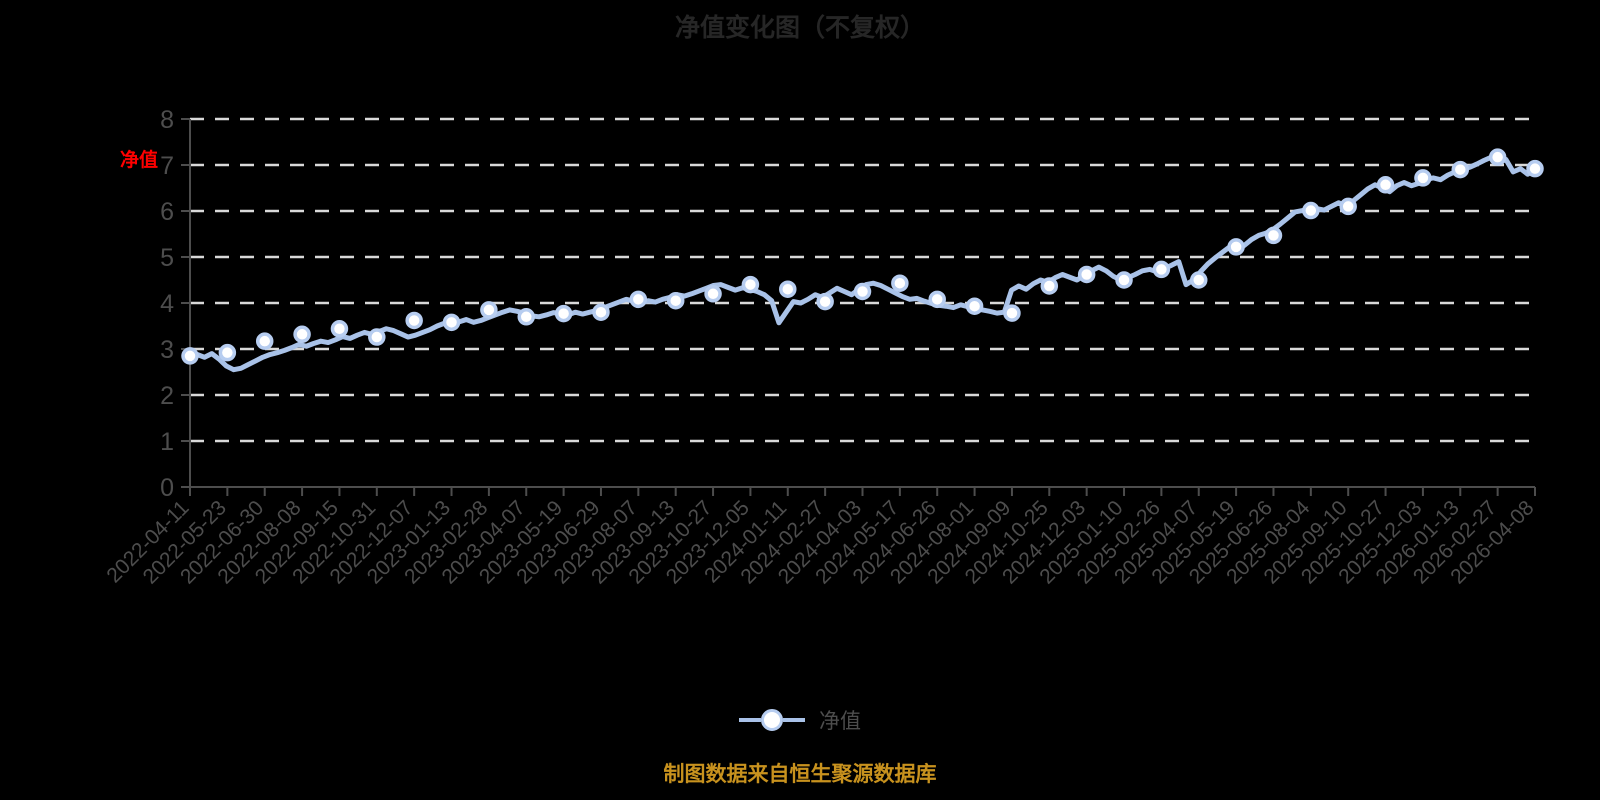 The image size is (1600, 800). I want to click on y-tick-label: 5, so click(167, 258).